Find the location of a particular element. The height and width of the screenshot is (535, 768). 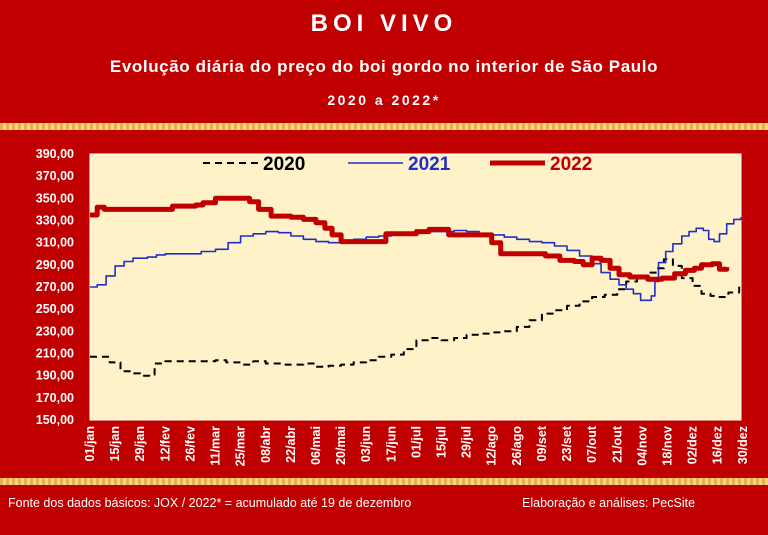

x-tick-label: 12/ago is located at coordinates (492, 446).